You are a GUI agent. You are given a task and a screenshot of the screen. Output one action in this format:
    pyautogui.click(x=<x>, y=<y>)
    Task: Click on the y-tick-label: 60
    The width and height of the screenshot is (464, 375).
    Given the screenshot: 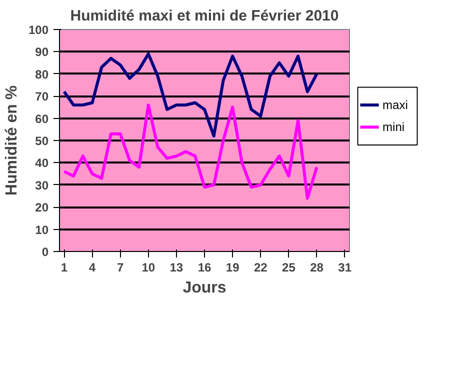 What is the action you would take?
    pyautogui.click(x=42, y=119)
    